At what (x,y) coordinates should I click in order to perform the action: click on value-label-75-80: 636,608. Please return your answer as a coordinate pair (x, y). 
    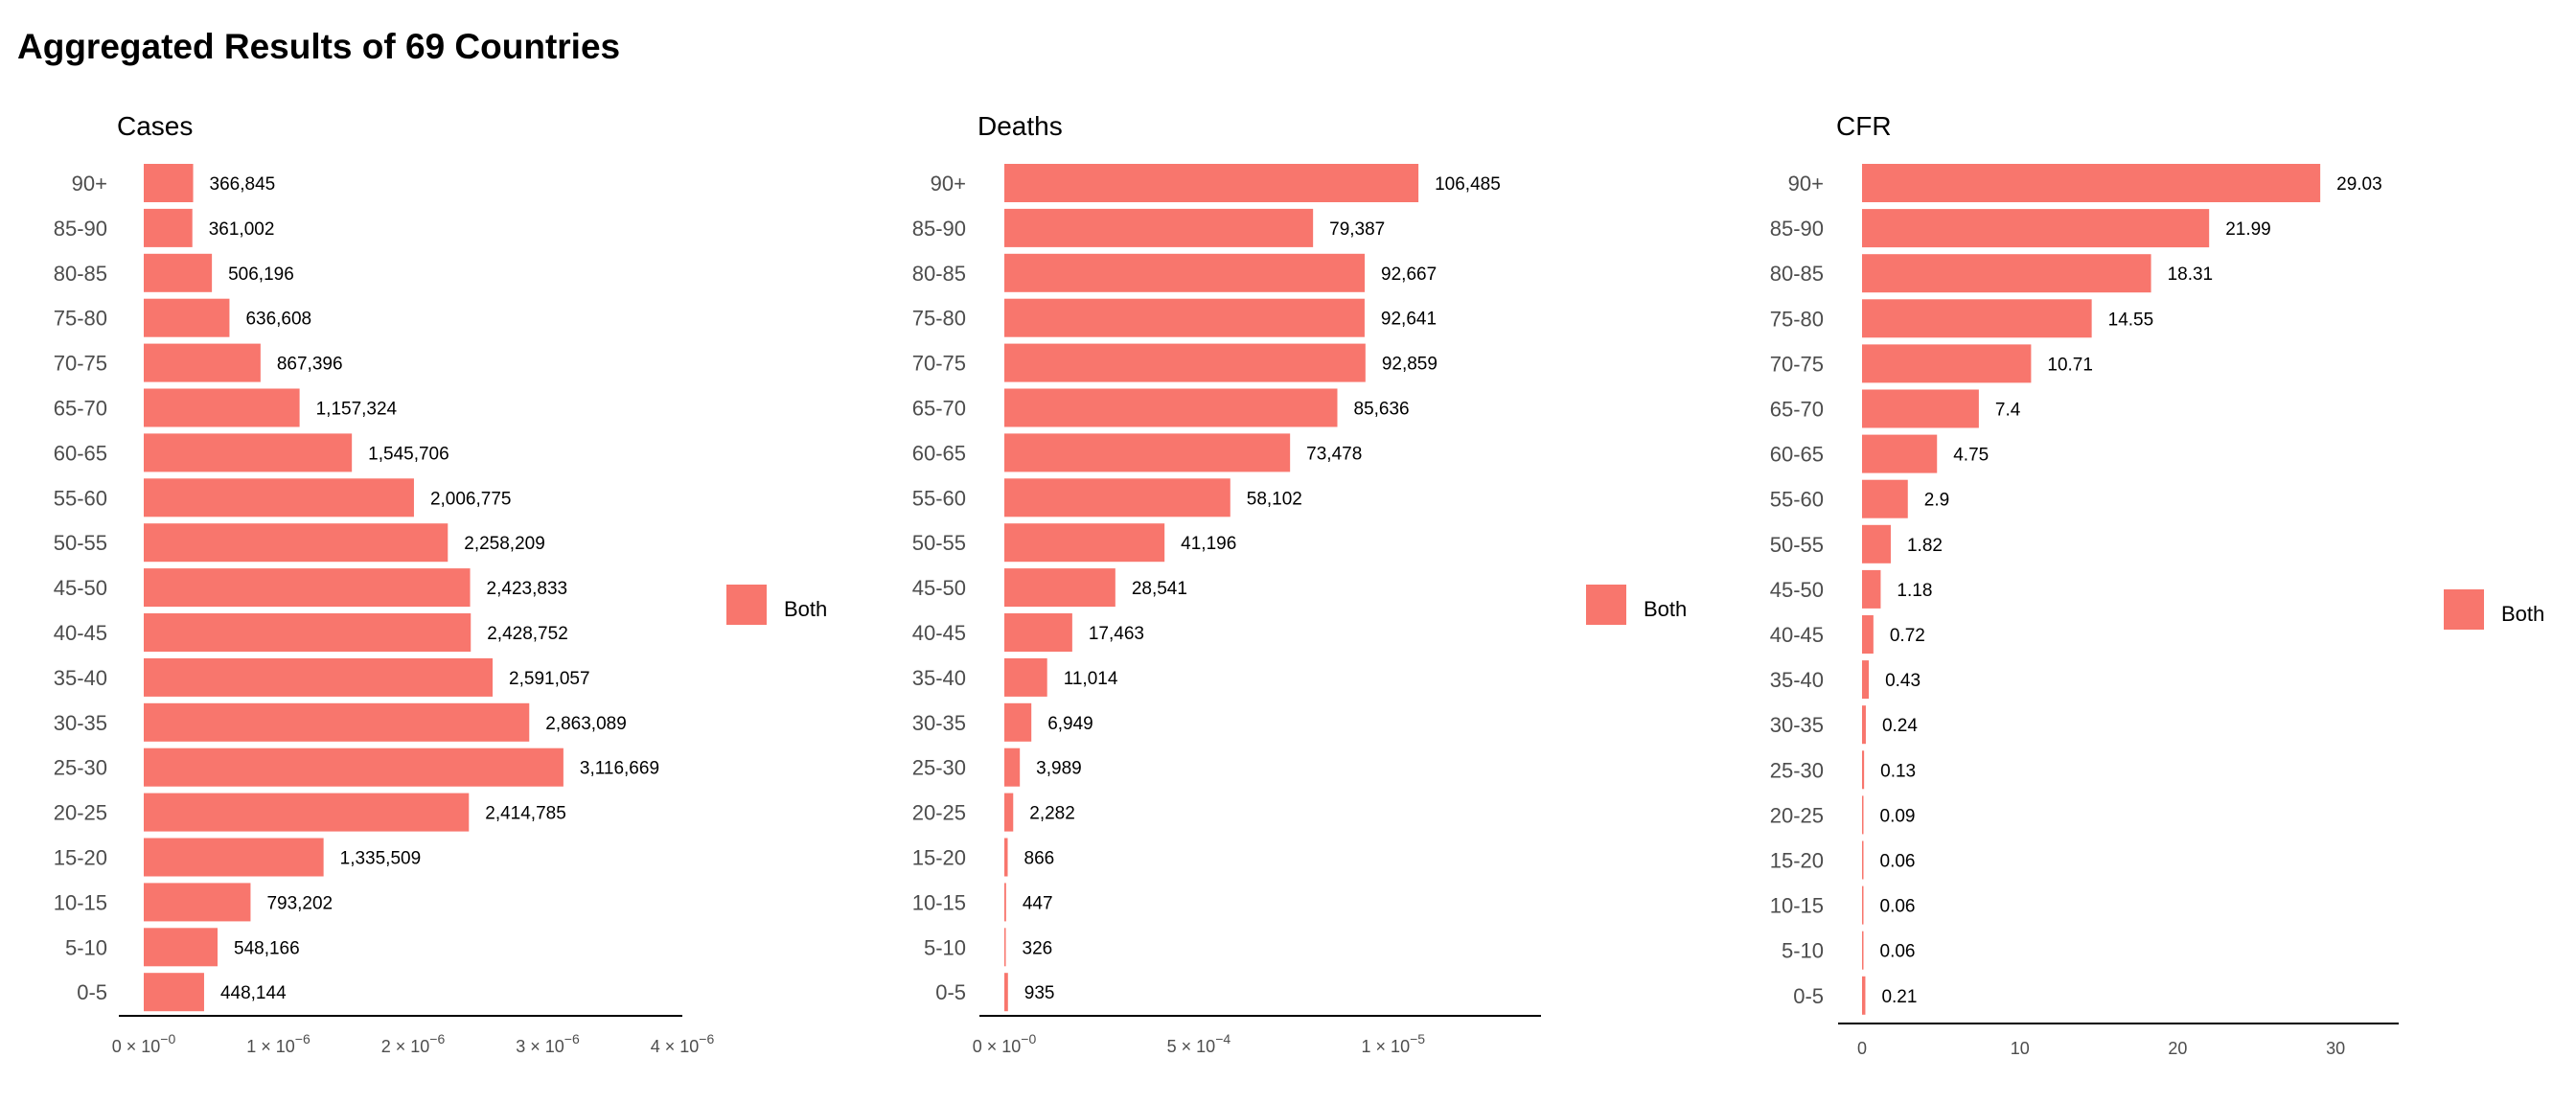
    Looking at the image, I should click on (278, 320).